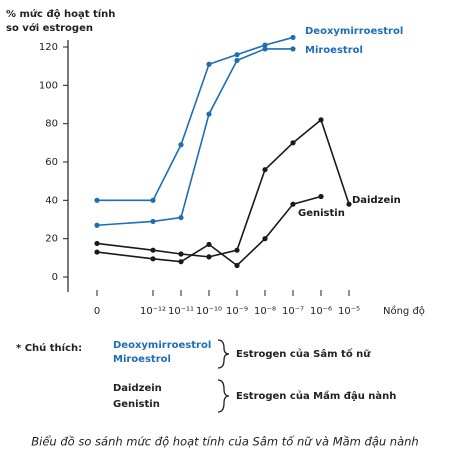 This screenshot has height=467, width=450. What do you see at coordinates (354, 31) in the screenshot?
I see `series-label: Deoxymirroestrol` at bounding box center [354, 31].